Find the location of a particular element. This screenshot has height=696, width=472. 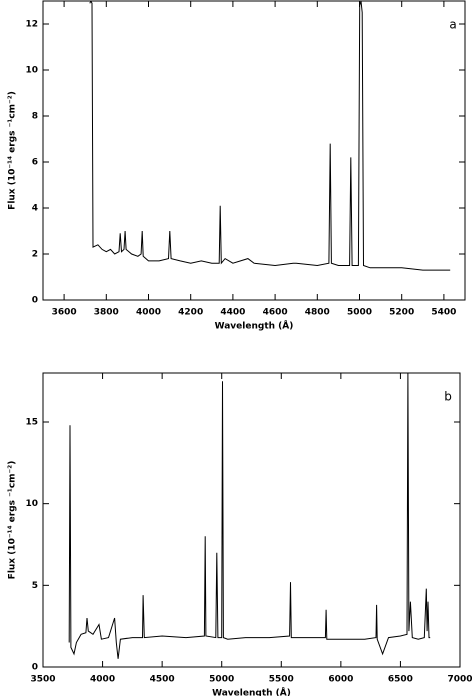

y-tick-label: 4 is located at coordinates (35, 209).